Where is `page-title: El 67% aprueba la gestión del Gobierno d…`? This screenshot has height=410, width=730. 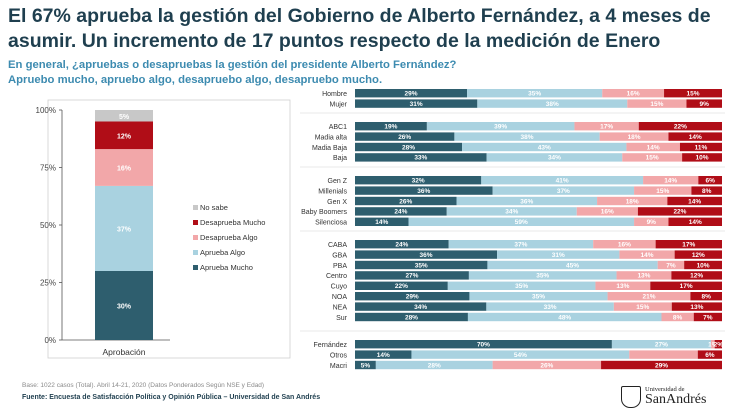 page-title: El 67% aprueba la gestión del Gobierno d… is located at coordinates (359, 28).